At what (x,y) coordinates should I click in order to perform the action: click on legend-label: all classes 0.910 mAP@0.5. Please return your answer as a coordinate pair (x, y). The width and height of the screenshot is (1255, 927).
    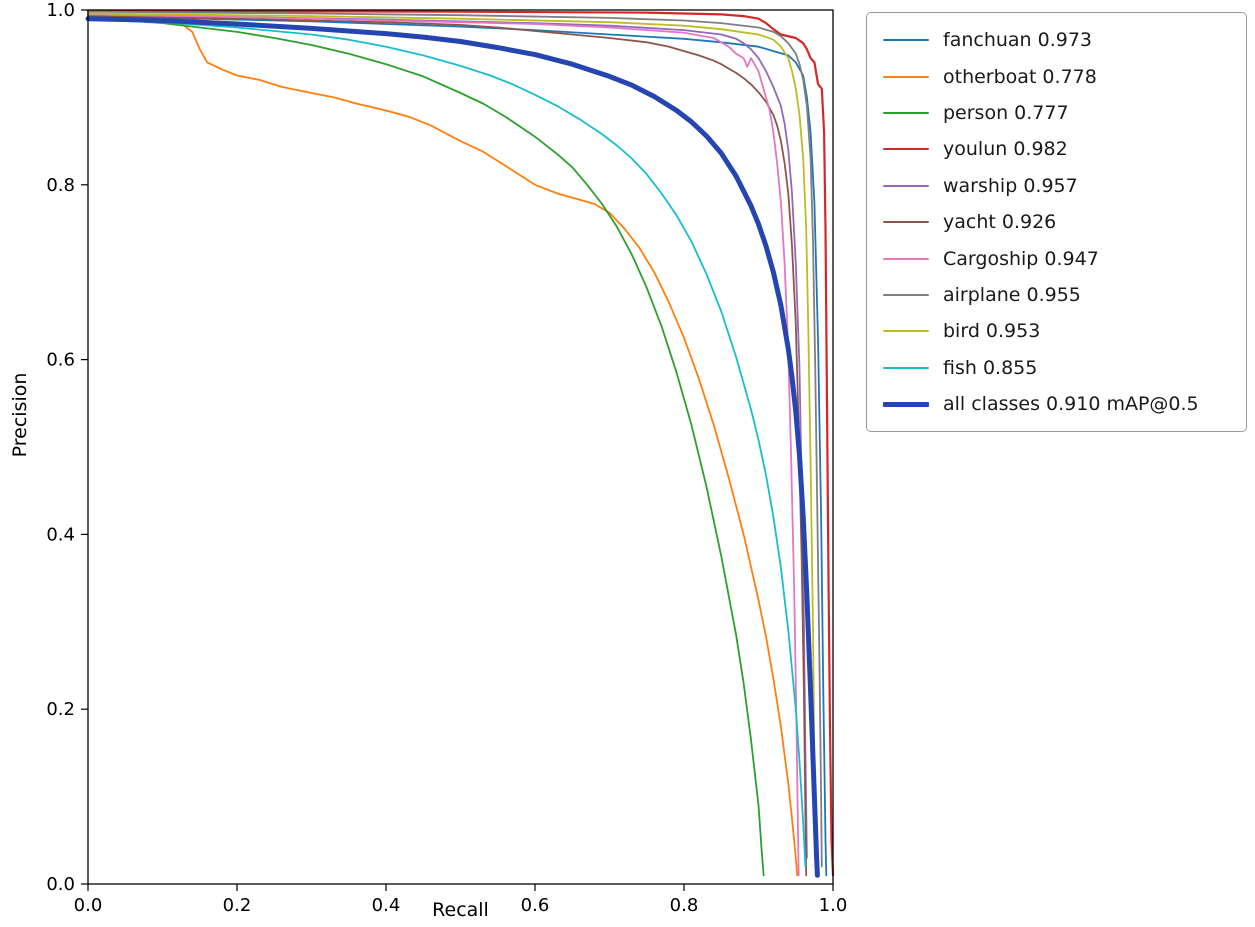
    Looking at the image, I should click on (1071, 404).